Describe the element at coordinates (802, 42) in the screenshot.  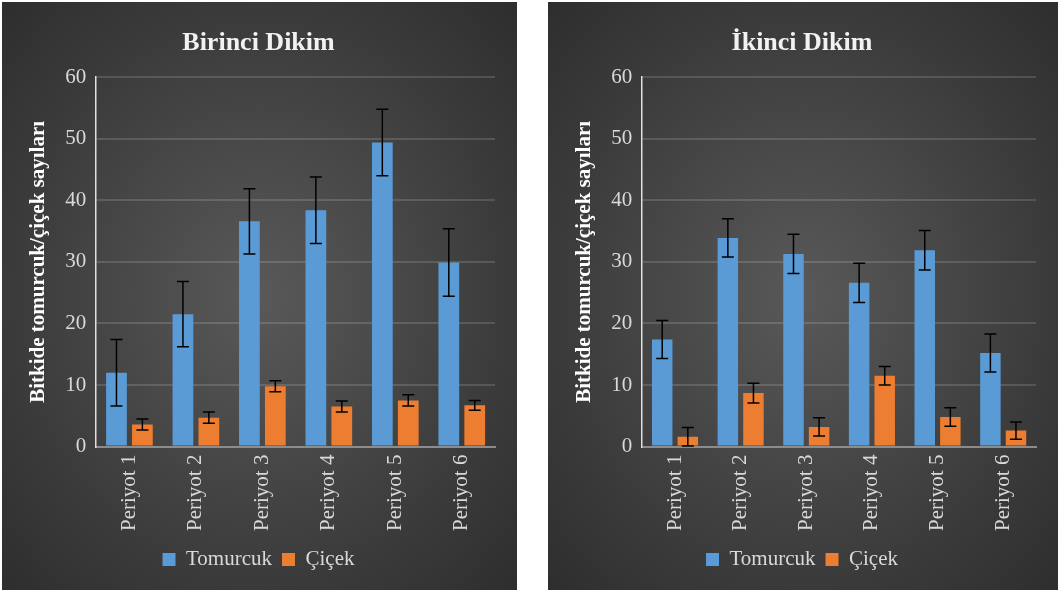
I see `chart-title: İkinci Dikim` at that location.